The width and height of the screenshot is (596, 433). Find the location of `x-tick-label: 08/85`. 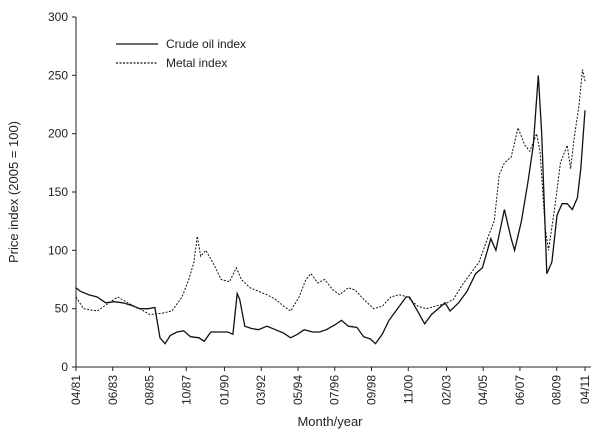

x-tick-label: 08/85 is located at coordinates (150, 390).